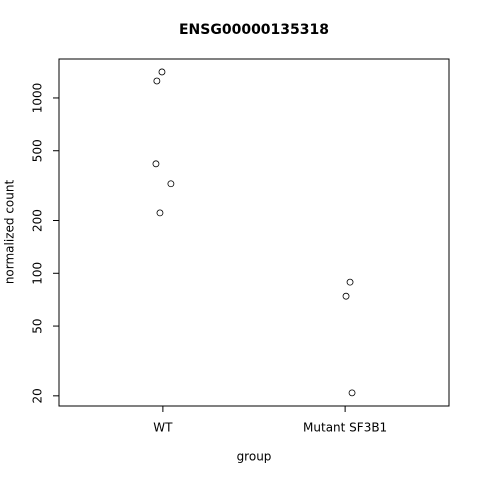  What do you see at coordinates (38, 150) in the screenshot?
I see `y-tick-label: 500` at bounding box center [38, 150].